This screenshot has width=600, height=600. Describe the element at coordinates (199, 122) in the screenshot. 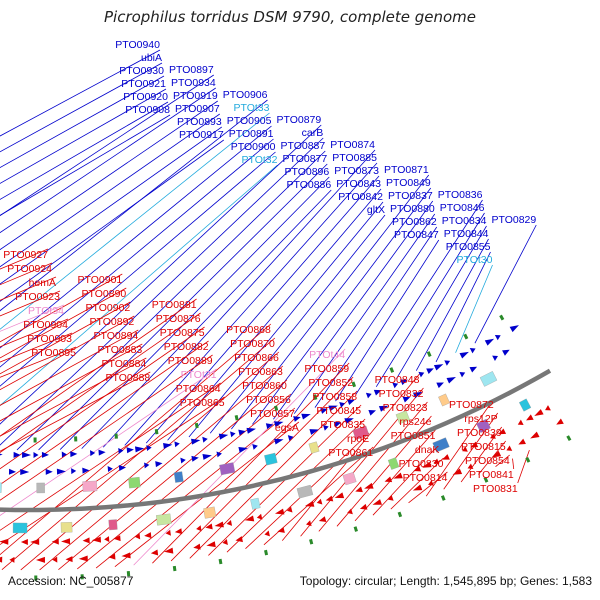

I see `gene-label: PTO0893` at that location.